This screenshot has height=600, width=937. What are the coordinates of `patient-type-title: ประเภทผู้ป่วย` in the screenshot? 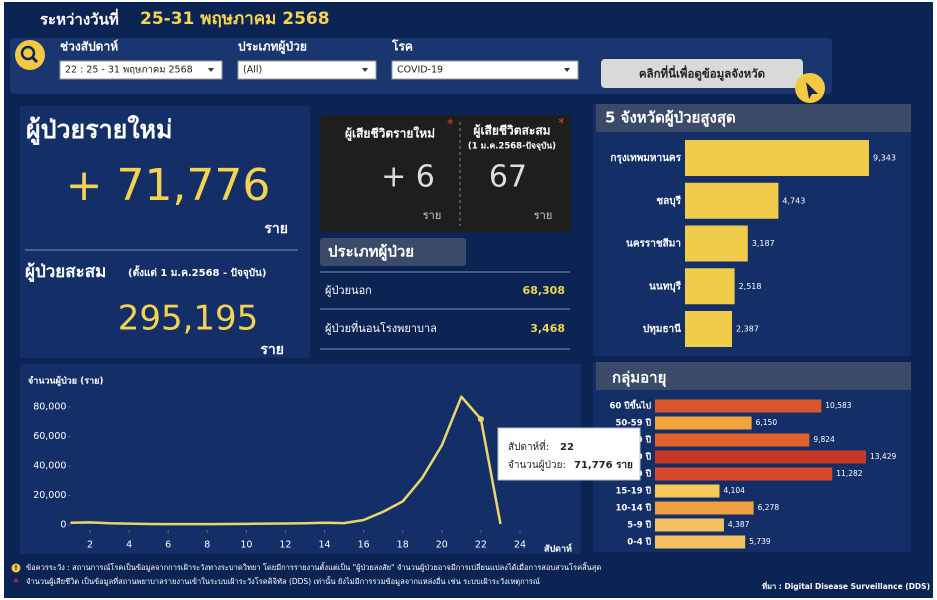 It's located at (371, 252).